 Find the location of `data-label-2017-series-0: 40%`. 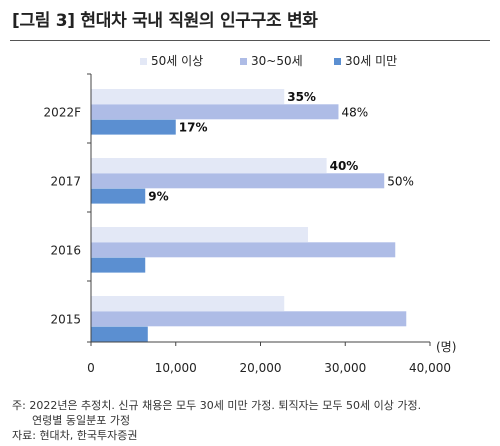

data-label-2017-series-0: 40% is located at coordinates (344, 166).